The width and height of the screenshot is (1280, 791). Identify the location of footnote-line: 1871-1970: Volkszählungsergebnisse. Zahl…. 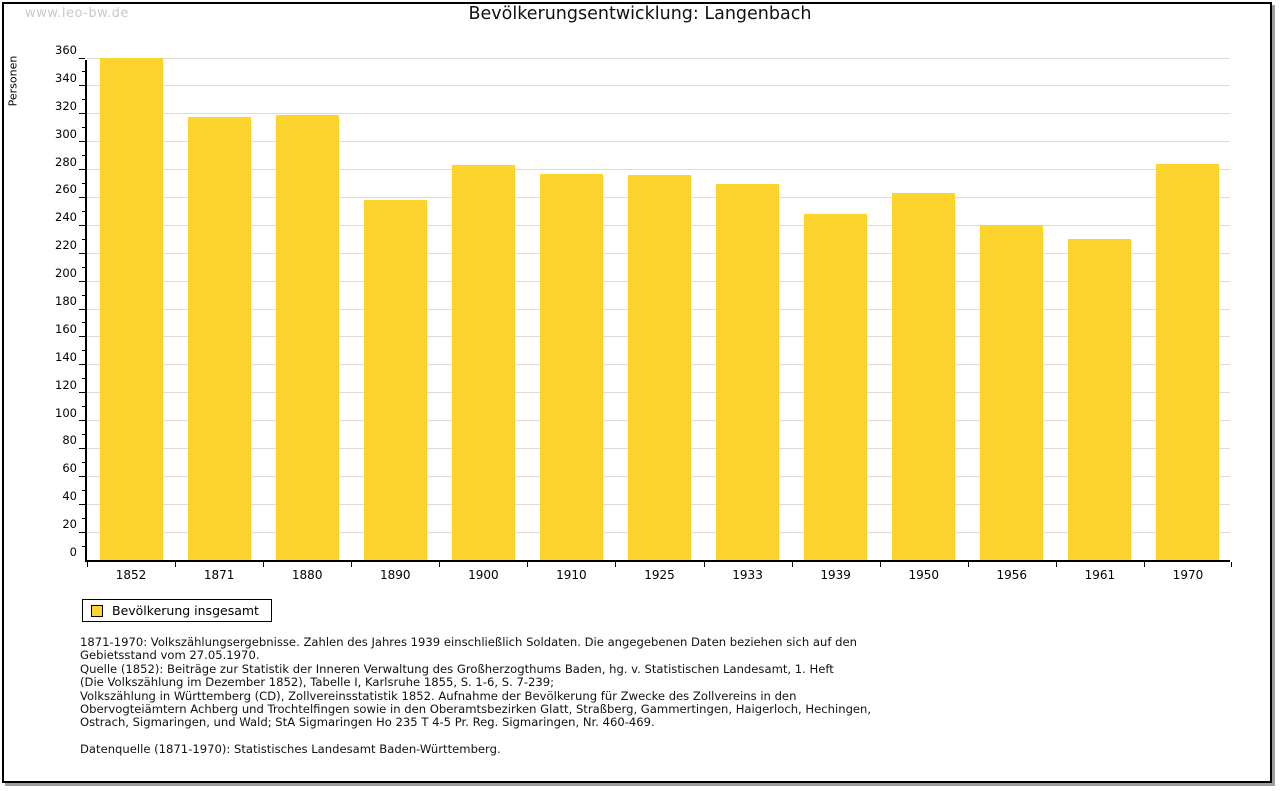
(468, 642).